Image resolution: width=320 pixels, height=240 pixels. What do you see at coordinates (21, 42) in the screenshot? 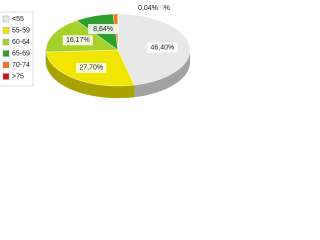
I see `legend-label: 60-64` at bounding box center [21, 42].